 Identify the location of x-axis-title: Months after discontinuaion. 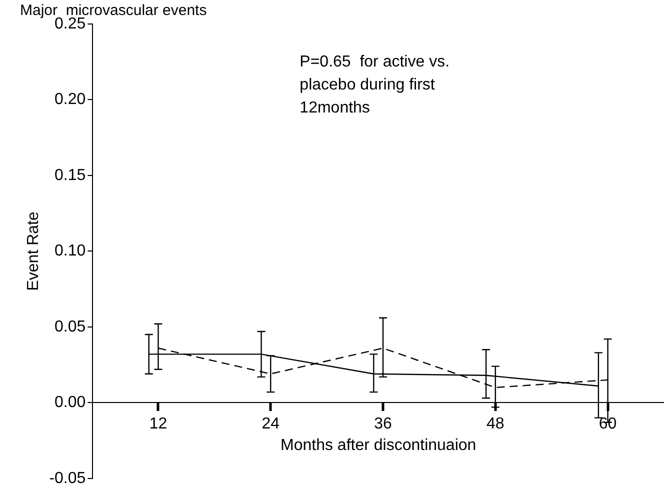
(378, 445).